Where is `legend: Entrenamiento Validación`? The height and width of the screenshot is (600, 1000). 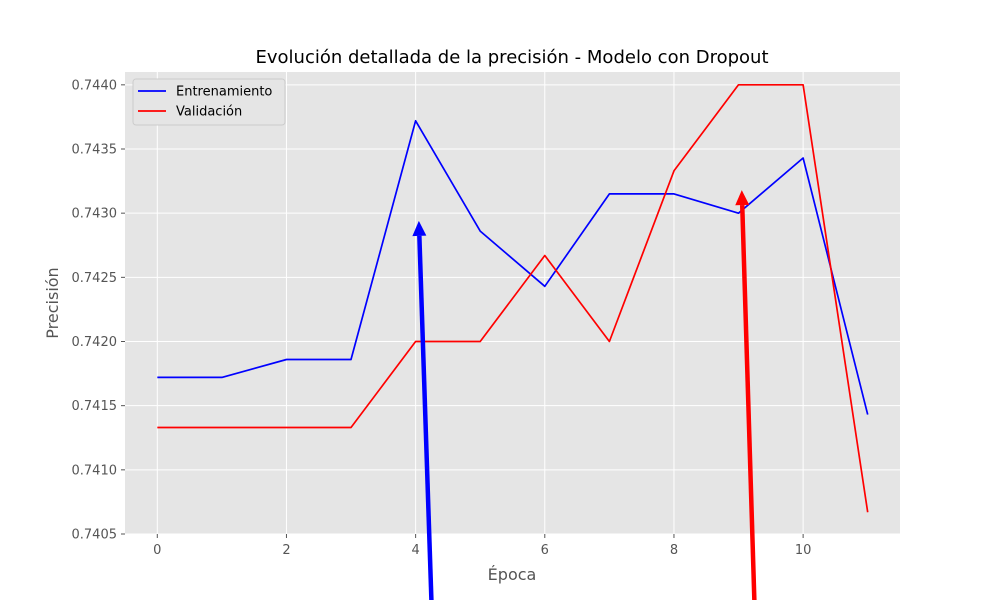 legend: Entrenamiento Validación is located at coordinates (209, 102).